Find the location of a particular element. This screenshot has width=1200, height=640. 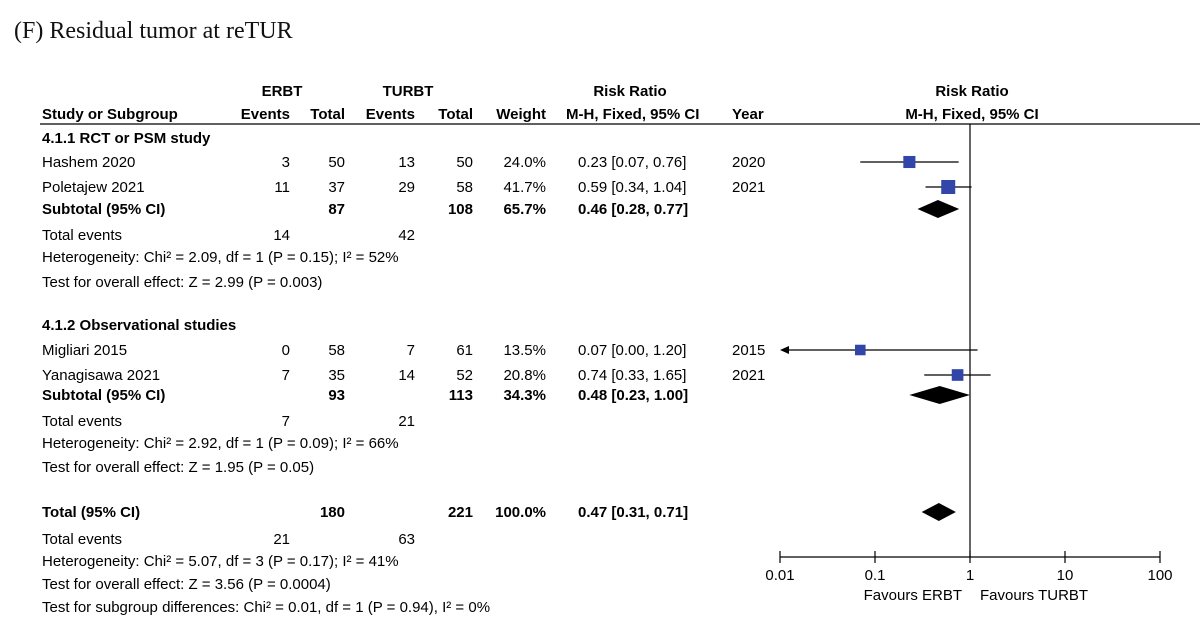

summary-ci: 0.48 [0.23, 1.00] is located at coordinates (633, 395).